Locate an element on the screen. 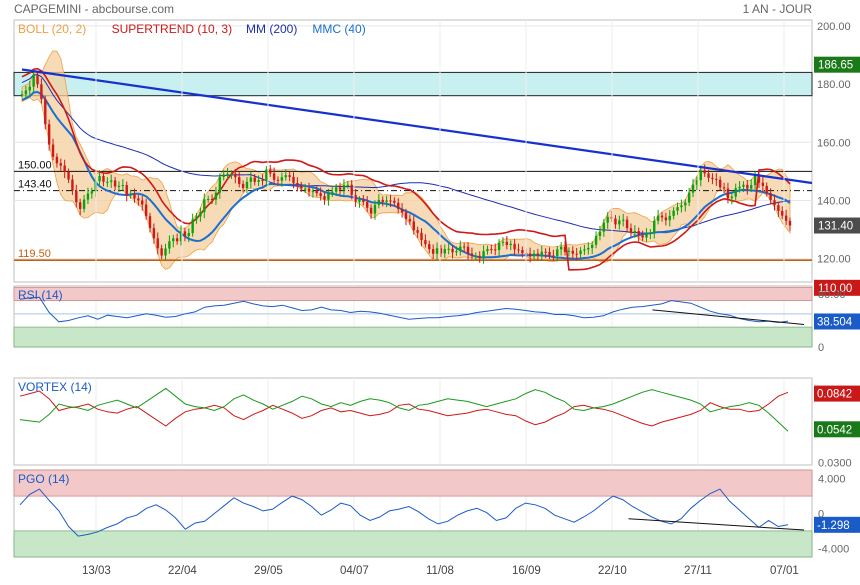 This screenshot has height=585, width=860. x-tick-label: 22/10 is located at coordinates (612, 571).